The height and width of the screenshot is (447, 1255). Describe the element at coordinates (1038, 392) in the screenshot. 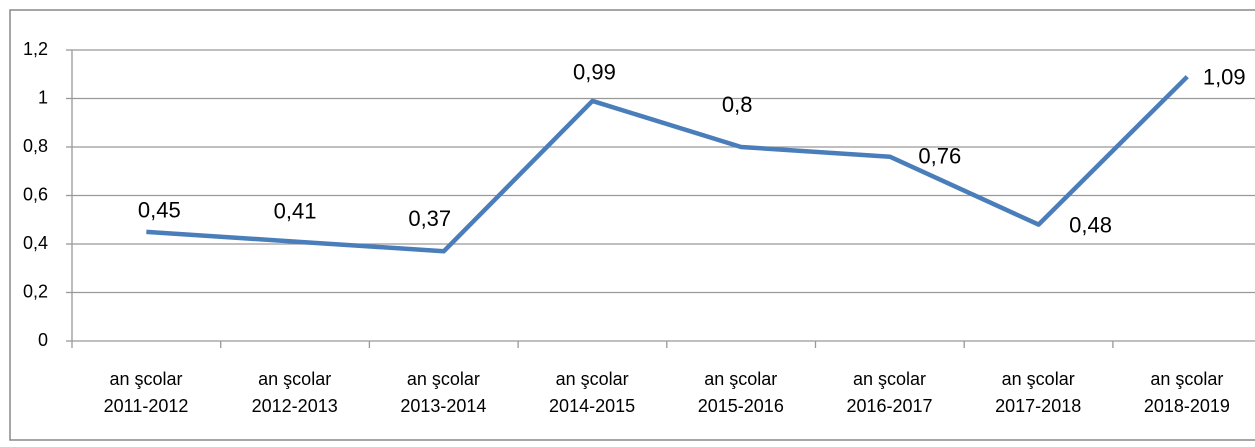

I see `x-tick-label: an şcolar 2017-2018` at that location.